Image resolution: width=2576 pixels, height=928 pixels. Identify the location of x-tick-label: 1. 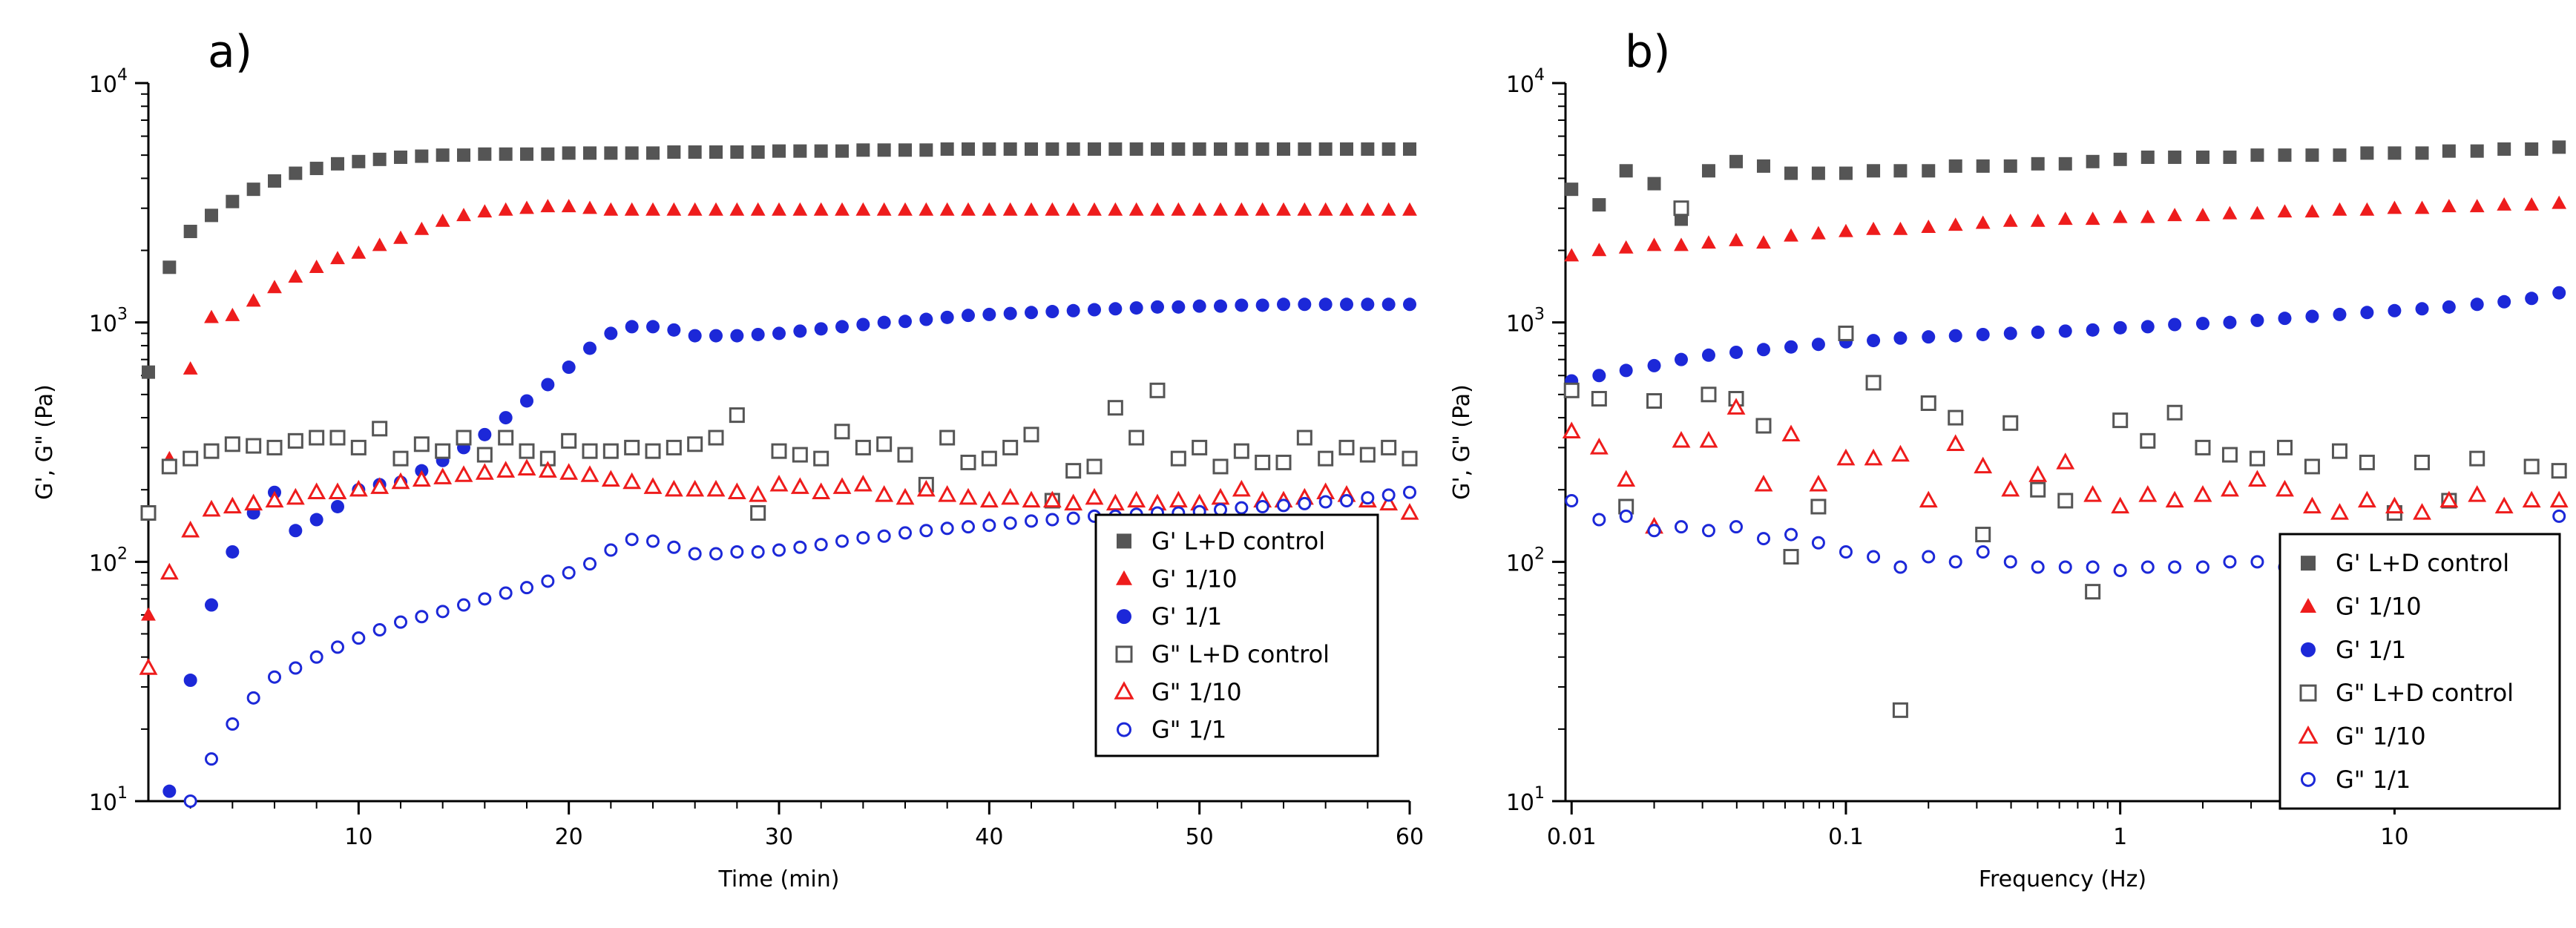
(2120, 837).